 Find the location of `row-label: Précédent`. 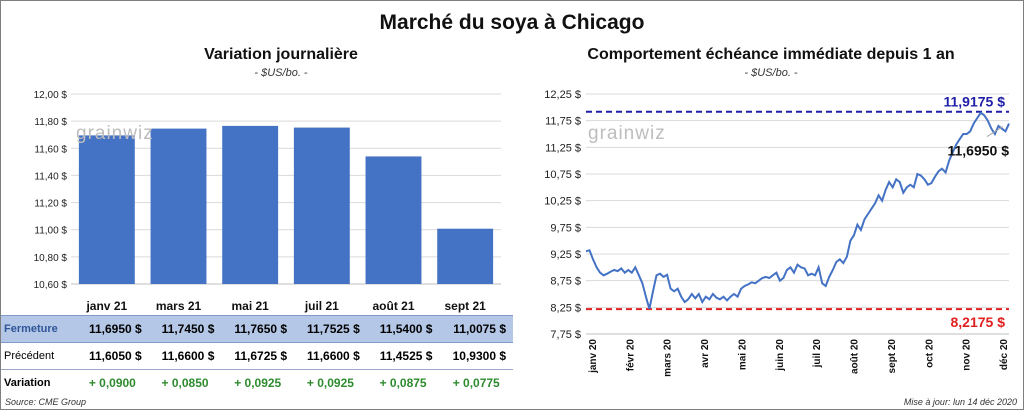

row-label: Précédent is located at coordinates (38, 356).